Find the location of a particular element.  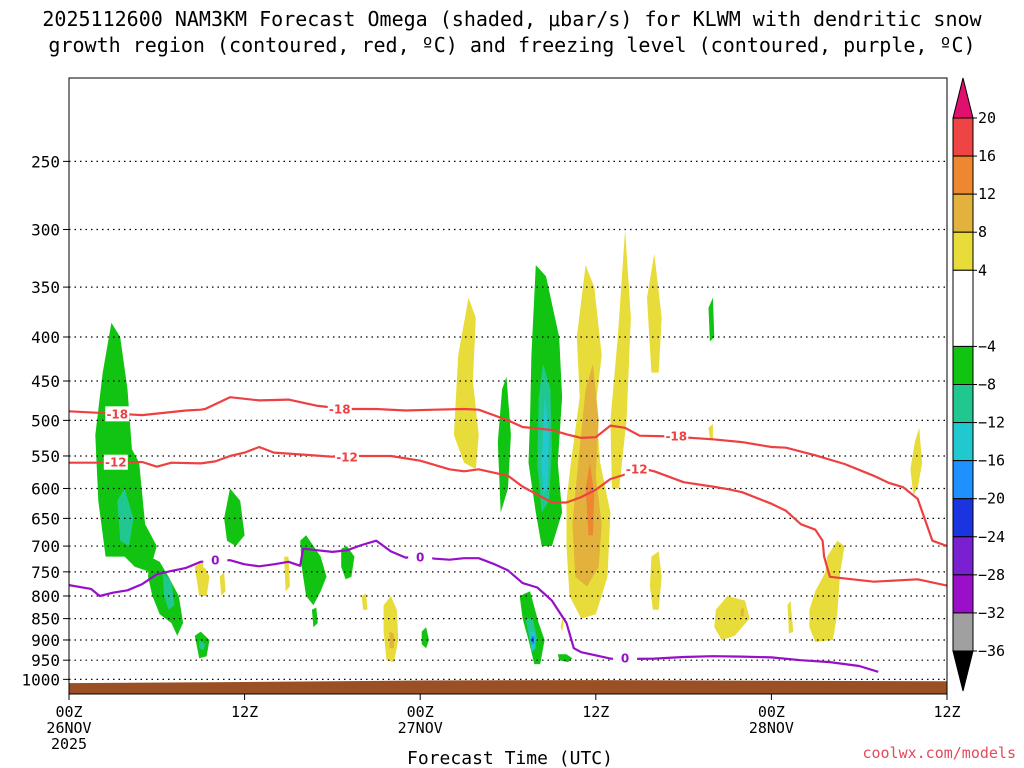

x-tick-label-3-0: 12Z is located at coordinates (595, 712).